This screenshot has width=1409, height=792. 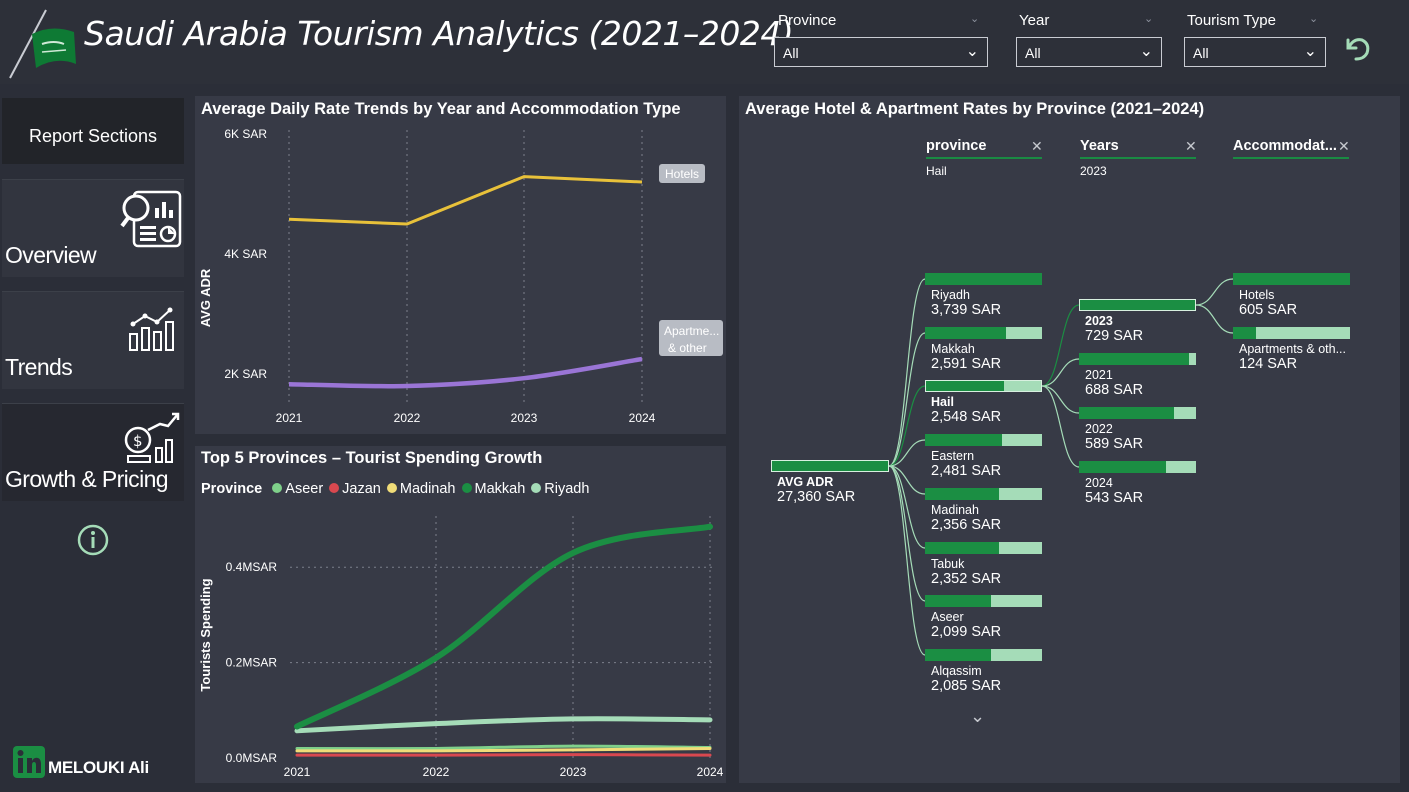 What do you see at coordinates (503, 626) in the screenshot?
I see `makkah-series-line` at bounding box center [503, 626].